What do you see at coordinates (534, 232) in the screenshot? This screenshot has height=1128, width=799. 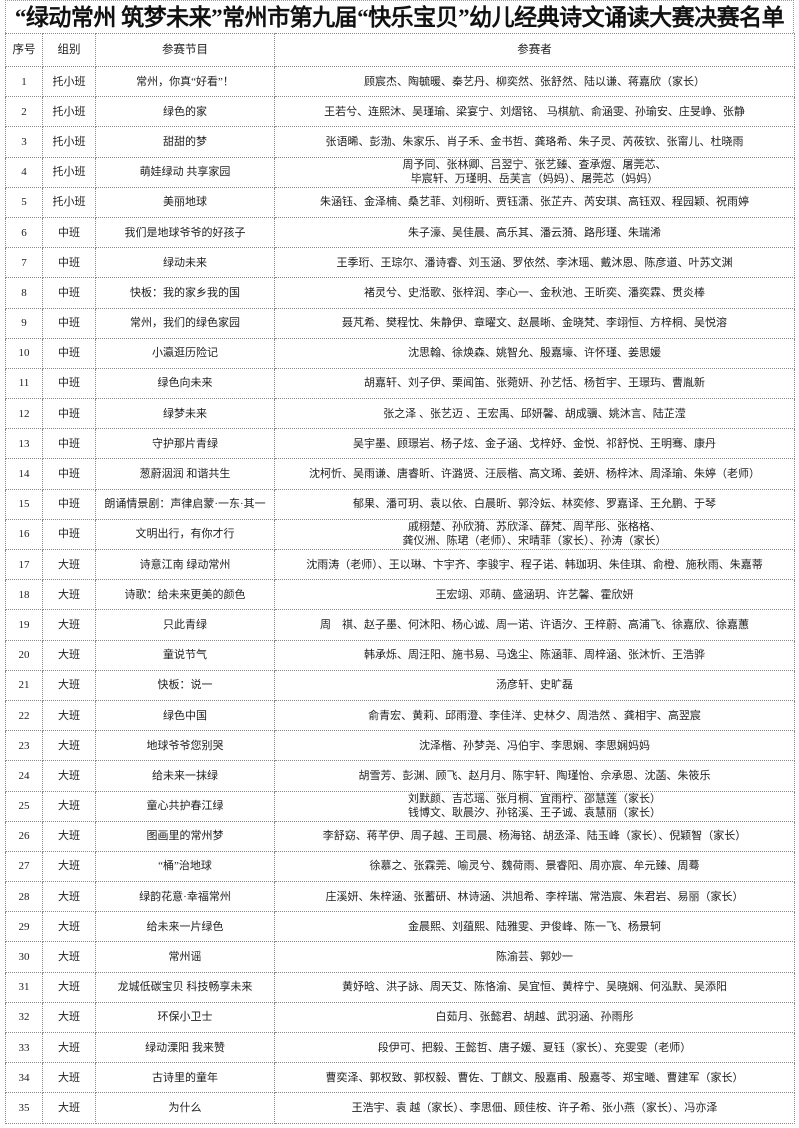 I see `participants-line: 朱子濠、吴佳晨、高乐其、潘云漪、路彤瑾、朱瑞浠` at bounding box center [534, 232].